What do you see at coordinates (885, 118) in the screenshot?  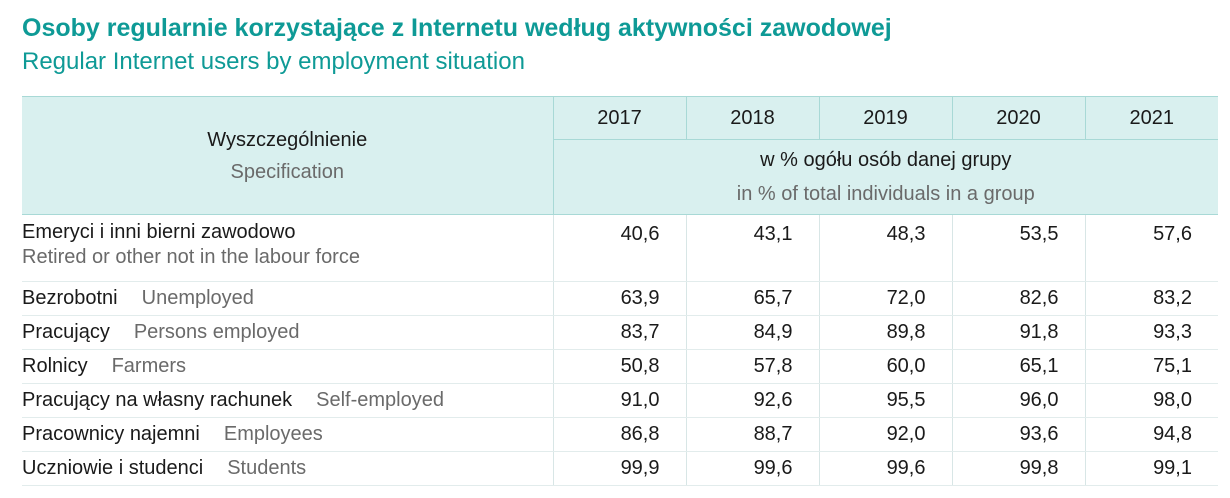 I see `year-header: 2019` at bounding box center [885, 118].